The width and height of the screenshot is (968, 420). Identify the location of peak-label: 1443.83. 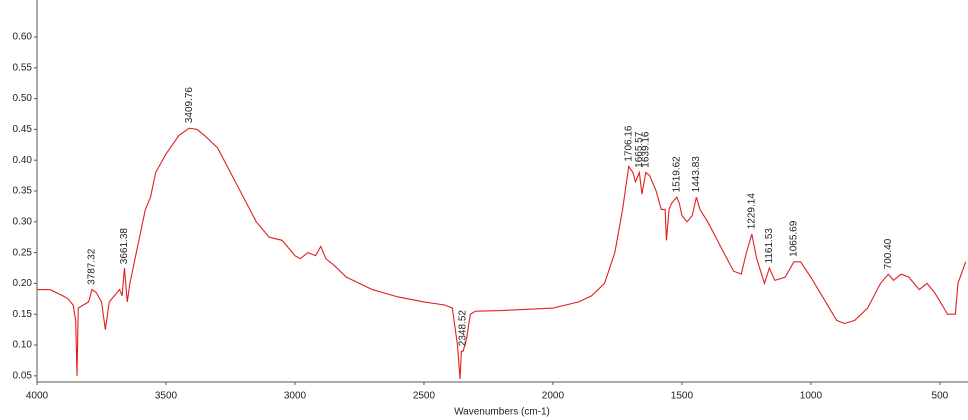
(696, 174).